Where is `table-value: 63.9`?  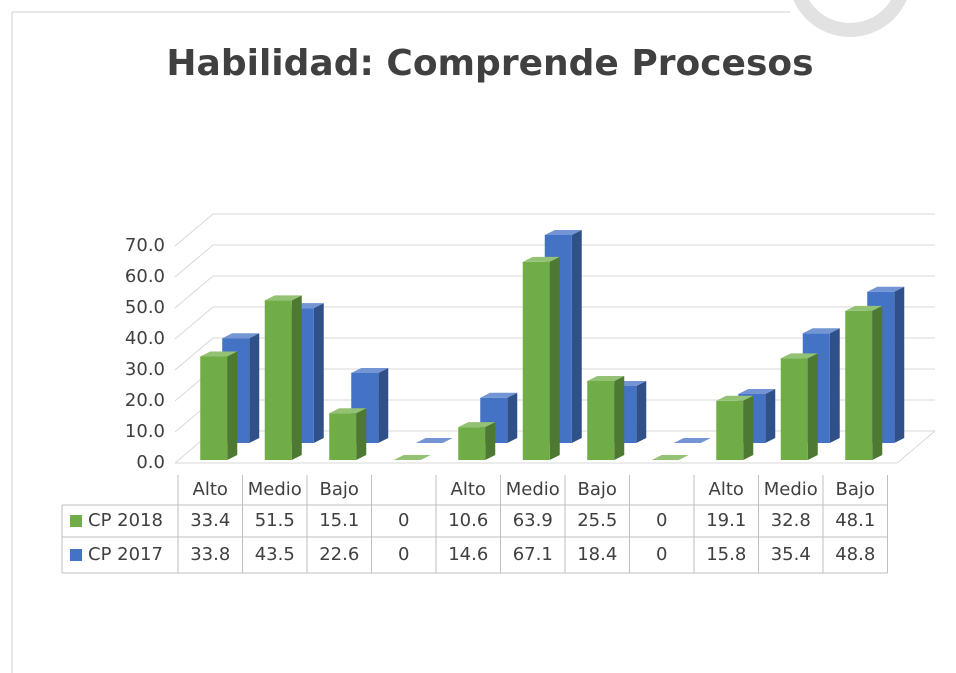
table-value: 63.9 is located at coordinates (533, 520).